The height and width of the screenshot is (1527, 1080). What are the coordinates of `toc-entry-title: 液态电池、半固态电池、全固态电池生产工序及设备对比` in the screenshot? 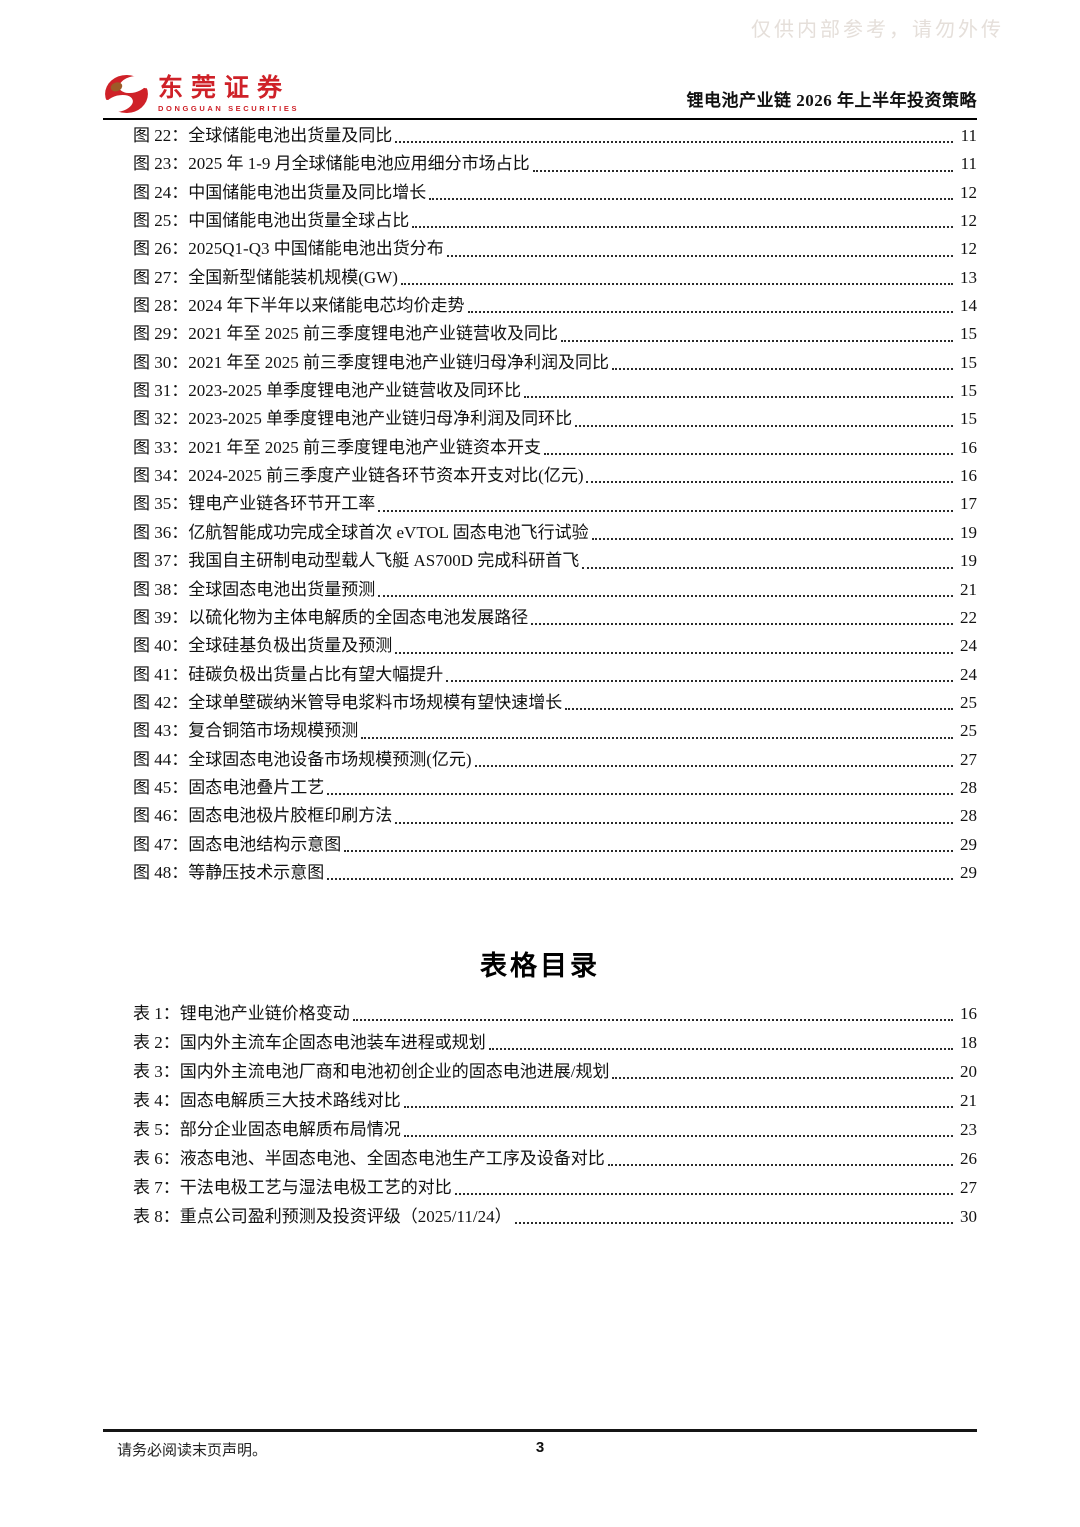 It's located at (392, 1159).